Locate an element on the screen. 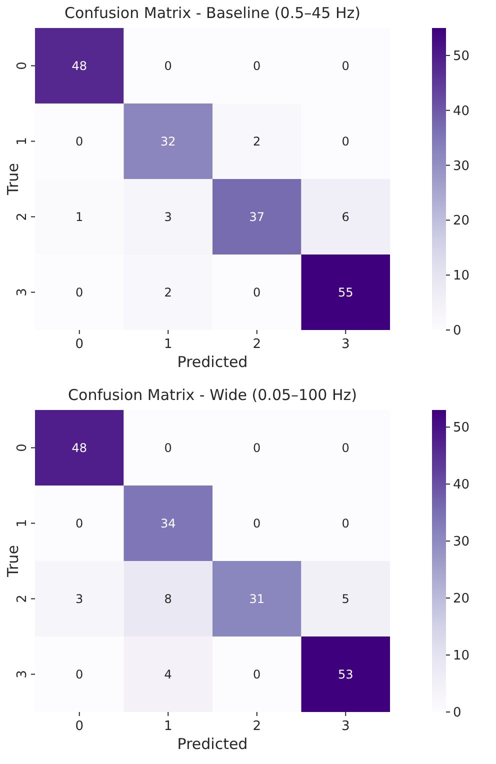 The width and height of the screenshot is (496, 764). data-label: 53 is located at coordinates (346, 674).